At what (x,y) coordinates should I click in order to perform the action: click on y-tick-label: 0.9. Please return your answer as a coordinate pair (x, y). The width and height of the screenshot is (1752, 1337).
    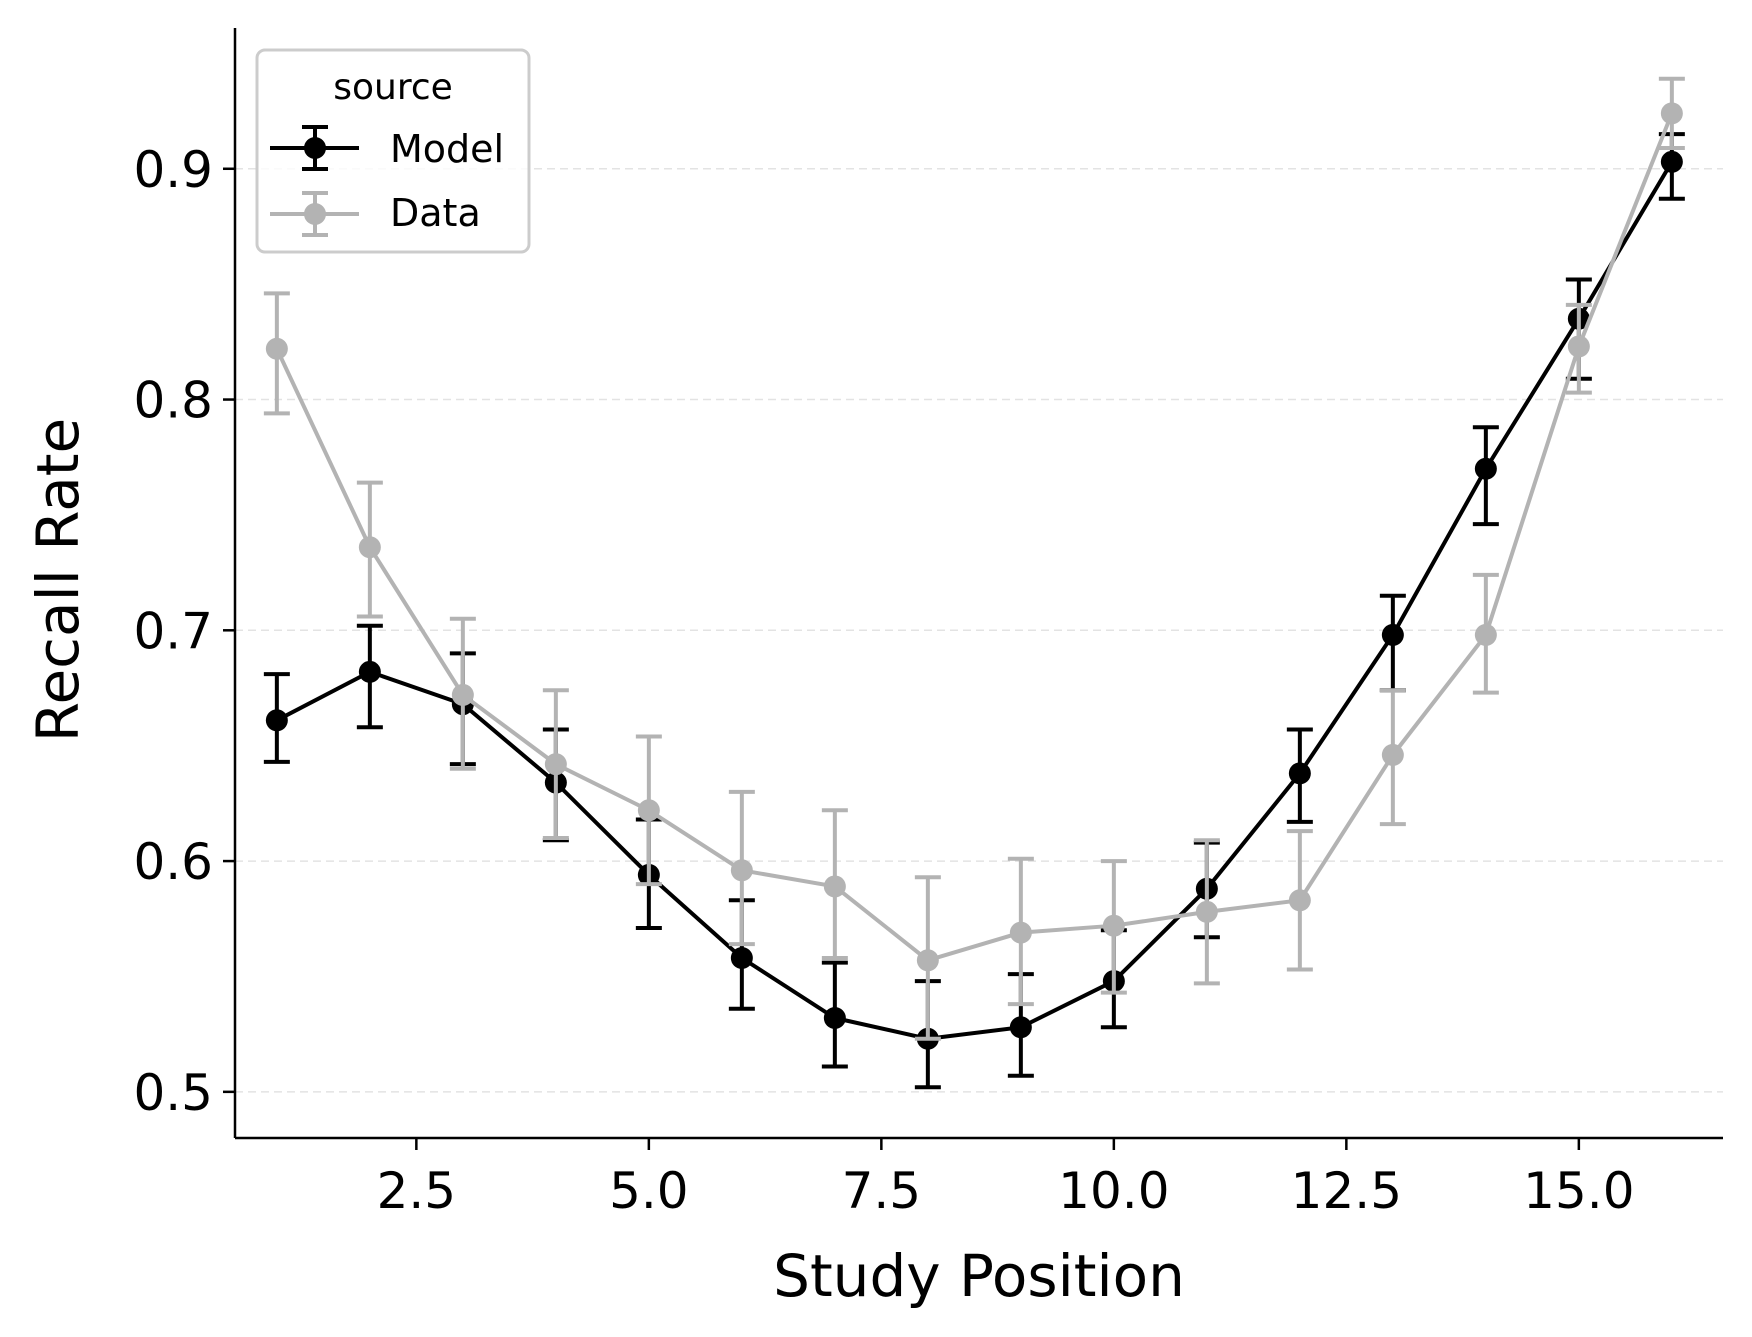
    Looking at the image, I should click on (173, 170).